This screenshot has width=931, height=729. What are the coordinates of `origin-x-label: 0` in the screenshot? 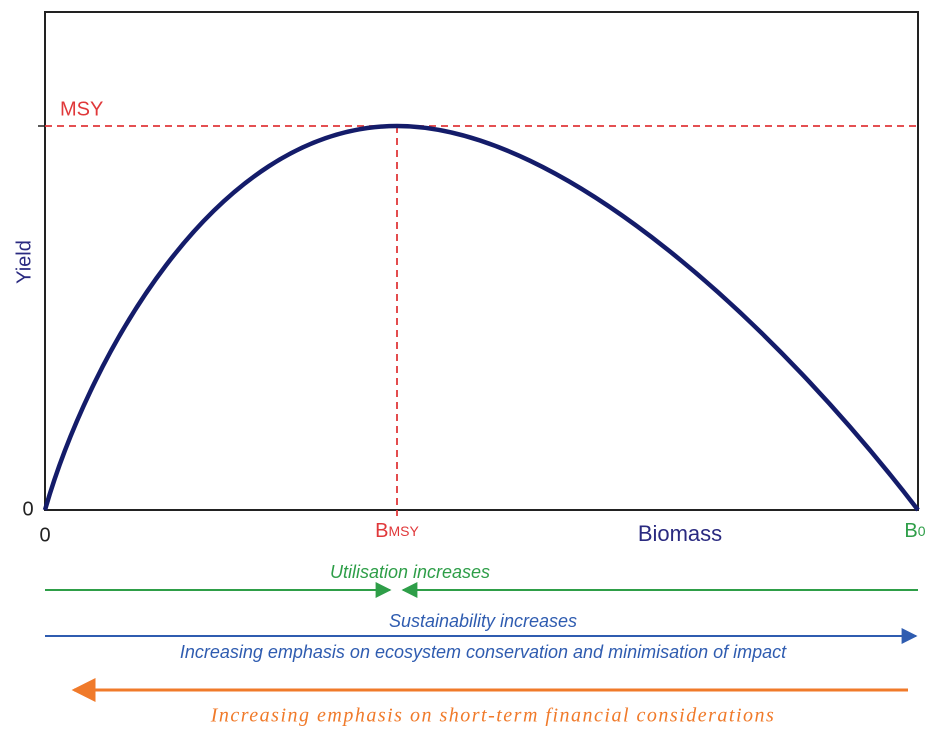 It's located at (44, 535).